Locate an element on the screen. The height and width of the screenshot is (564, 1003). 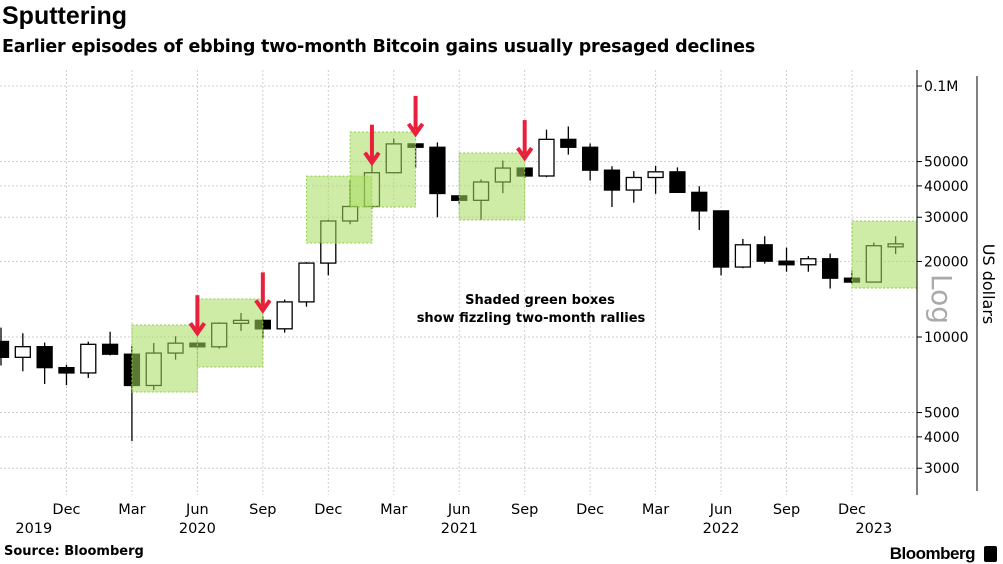
x-year-label: 2020 is located at coordinates (197, 529).